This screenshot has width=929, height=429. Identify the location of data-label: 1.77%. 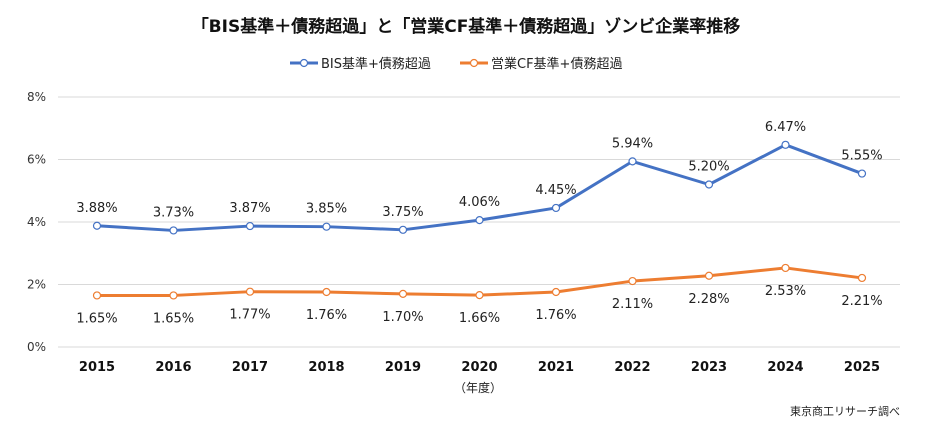
(249, 315).